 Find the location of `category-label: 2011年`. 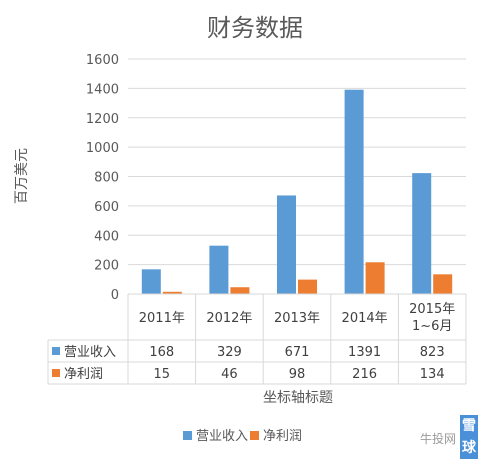

category-label: 2011年 is located at coordinates (162, 318).